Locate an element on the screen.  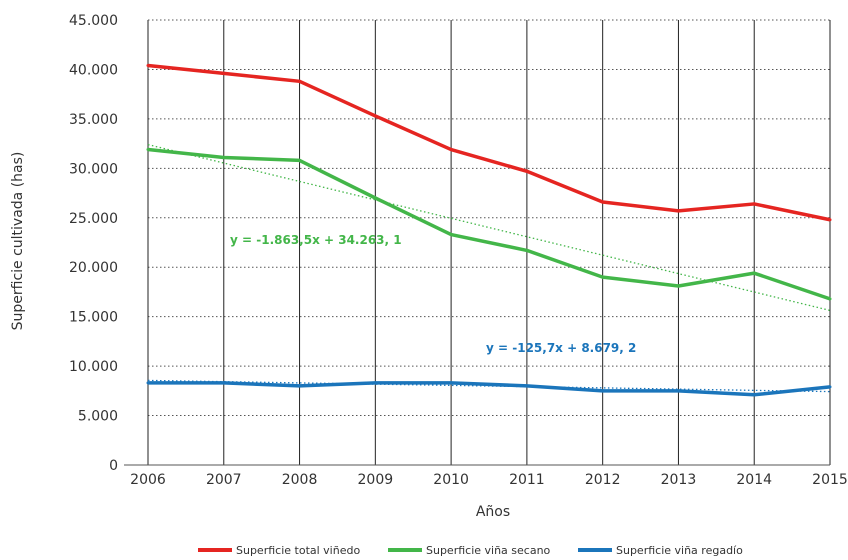
x-tick-label: 2008 is located at coordinates (300, 480).